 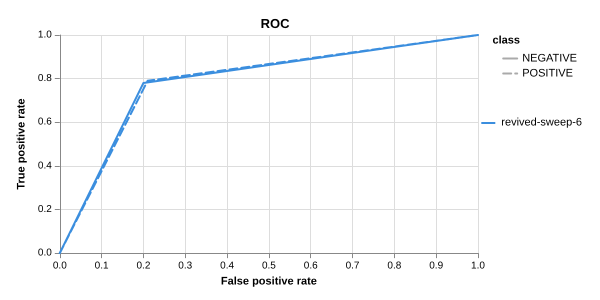 I want to click on x-tick-label: 0.6, so click(x=311, y=266).